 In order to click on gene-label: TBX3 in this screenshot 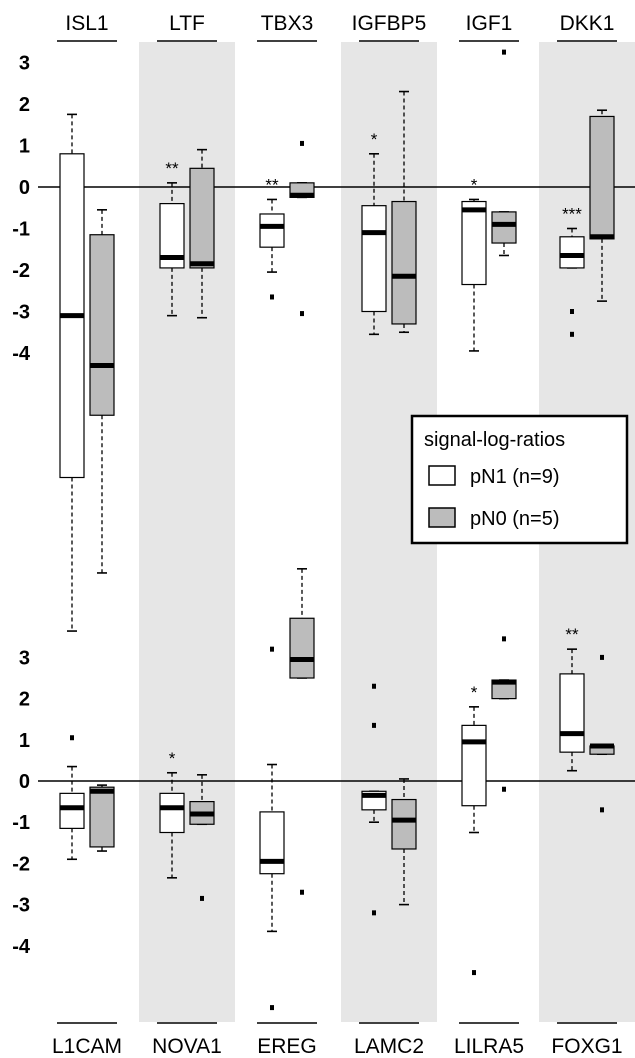, I will do `click(287, 23)`.